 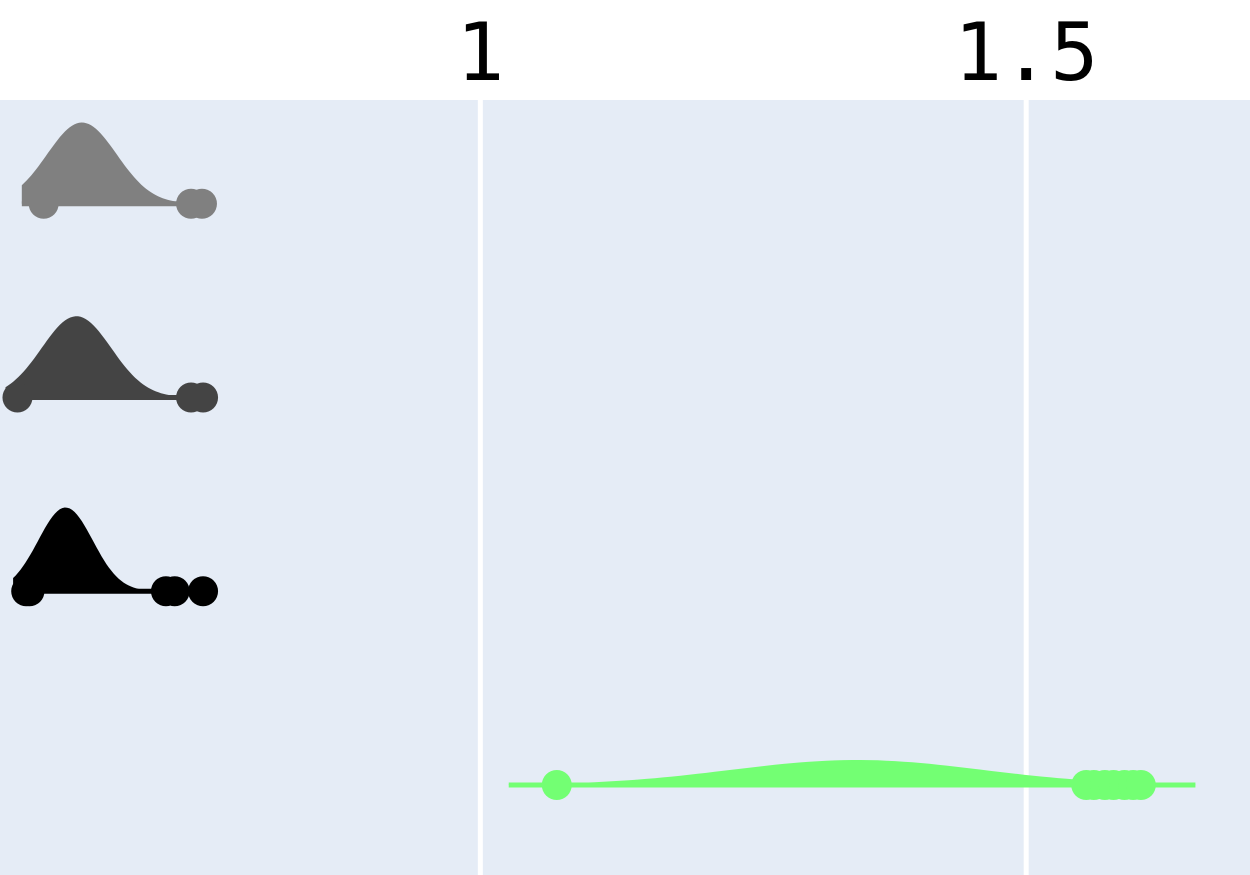 I want to click on x-tick-labels: 1 1.5, so click(x=777, y=52).